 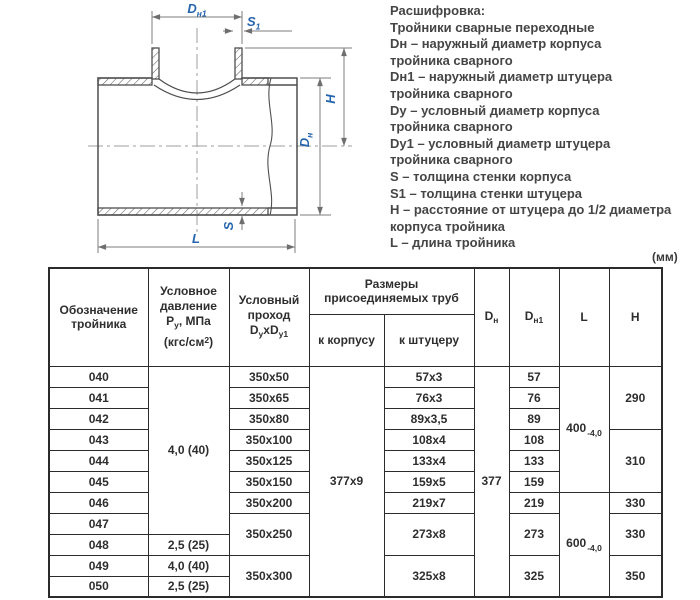 I want to click on cell-to-branch-merged: 273x8, so click(x=429, y=534).